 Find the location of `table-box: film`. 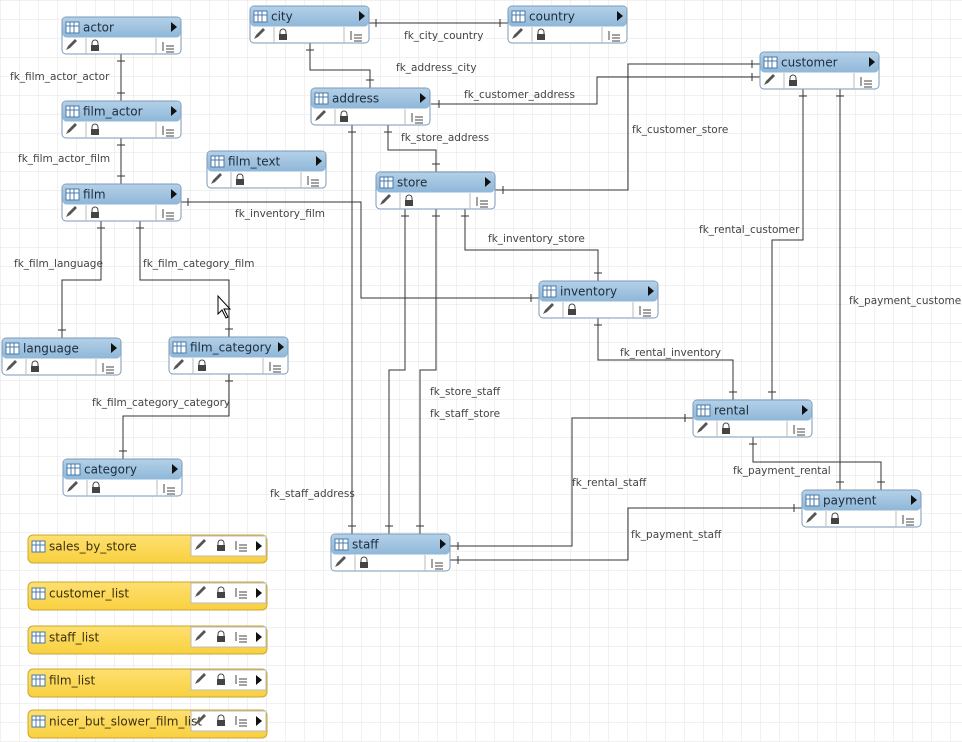

table-box: film is located at coordinates (121, 202).